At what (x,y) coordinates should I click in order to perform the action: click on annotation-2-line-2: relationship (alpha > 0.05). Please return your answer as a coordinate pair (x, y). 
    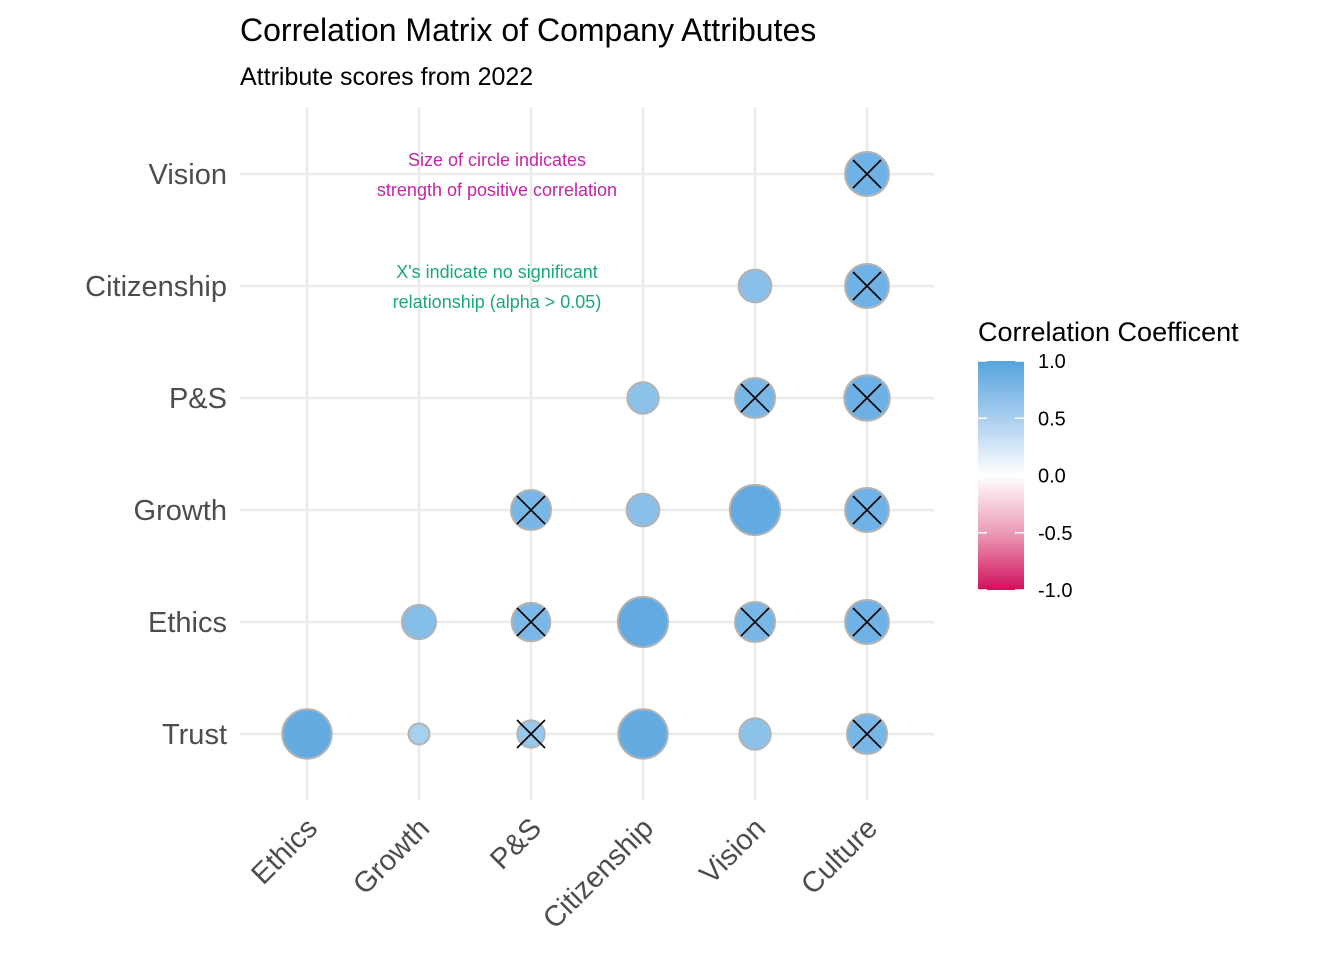
    Looking at the image, I should click on (497, 302).